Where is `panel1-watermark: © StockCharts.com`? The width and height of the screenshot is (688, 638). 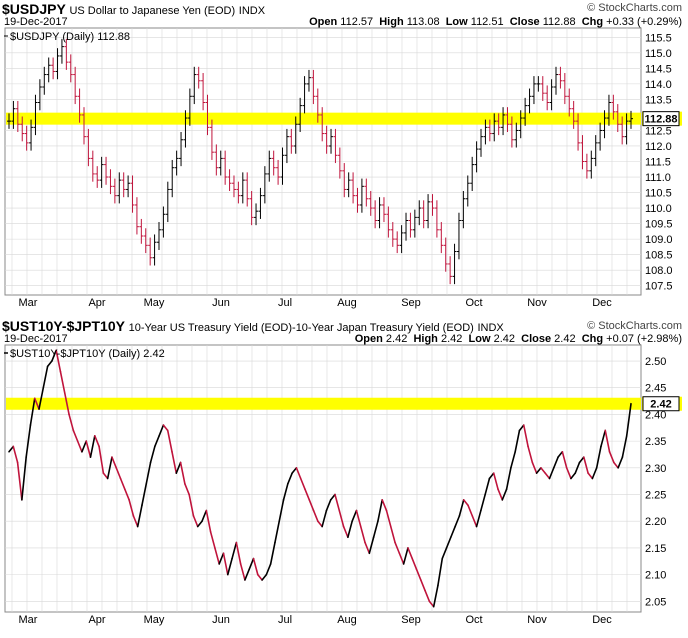
panel1-watermark: © StockCharts.com is located at coordinates (634, 8).